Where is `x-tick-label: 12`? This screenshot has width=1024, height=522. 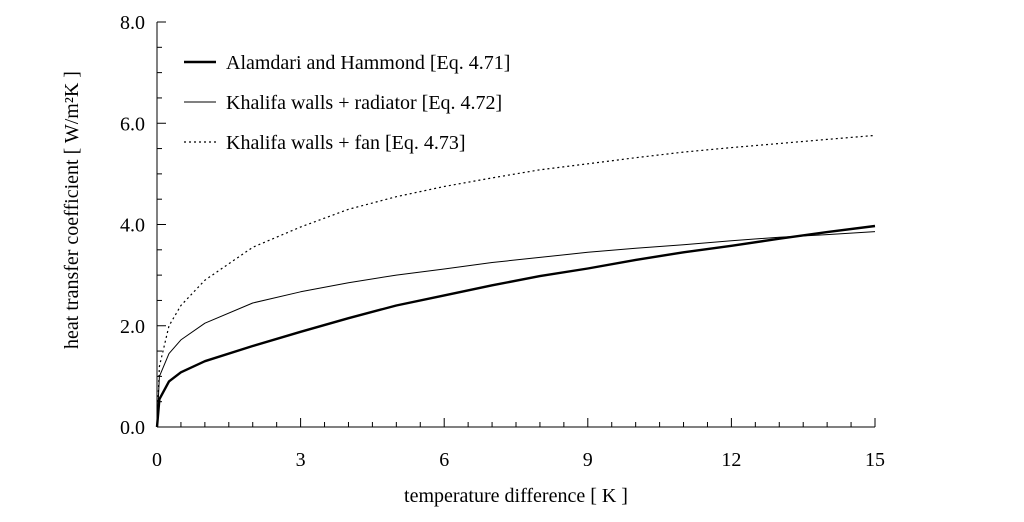 x-tick-label: 12 is located at coordinates (731, 460).